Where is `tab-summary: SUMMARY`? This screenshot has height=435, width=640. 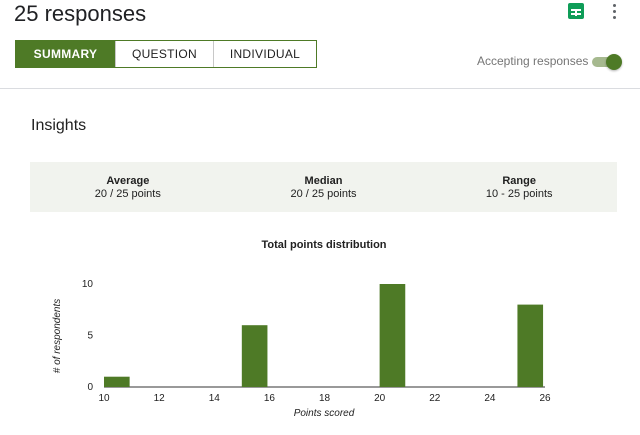 tab-summary: SUMMARY is located at coordinates (65, 54).